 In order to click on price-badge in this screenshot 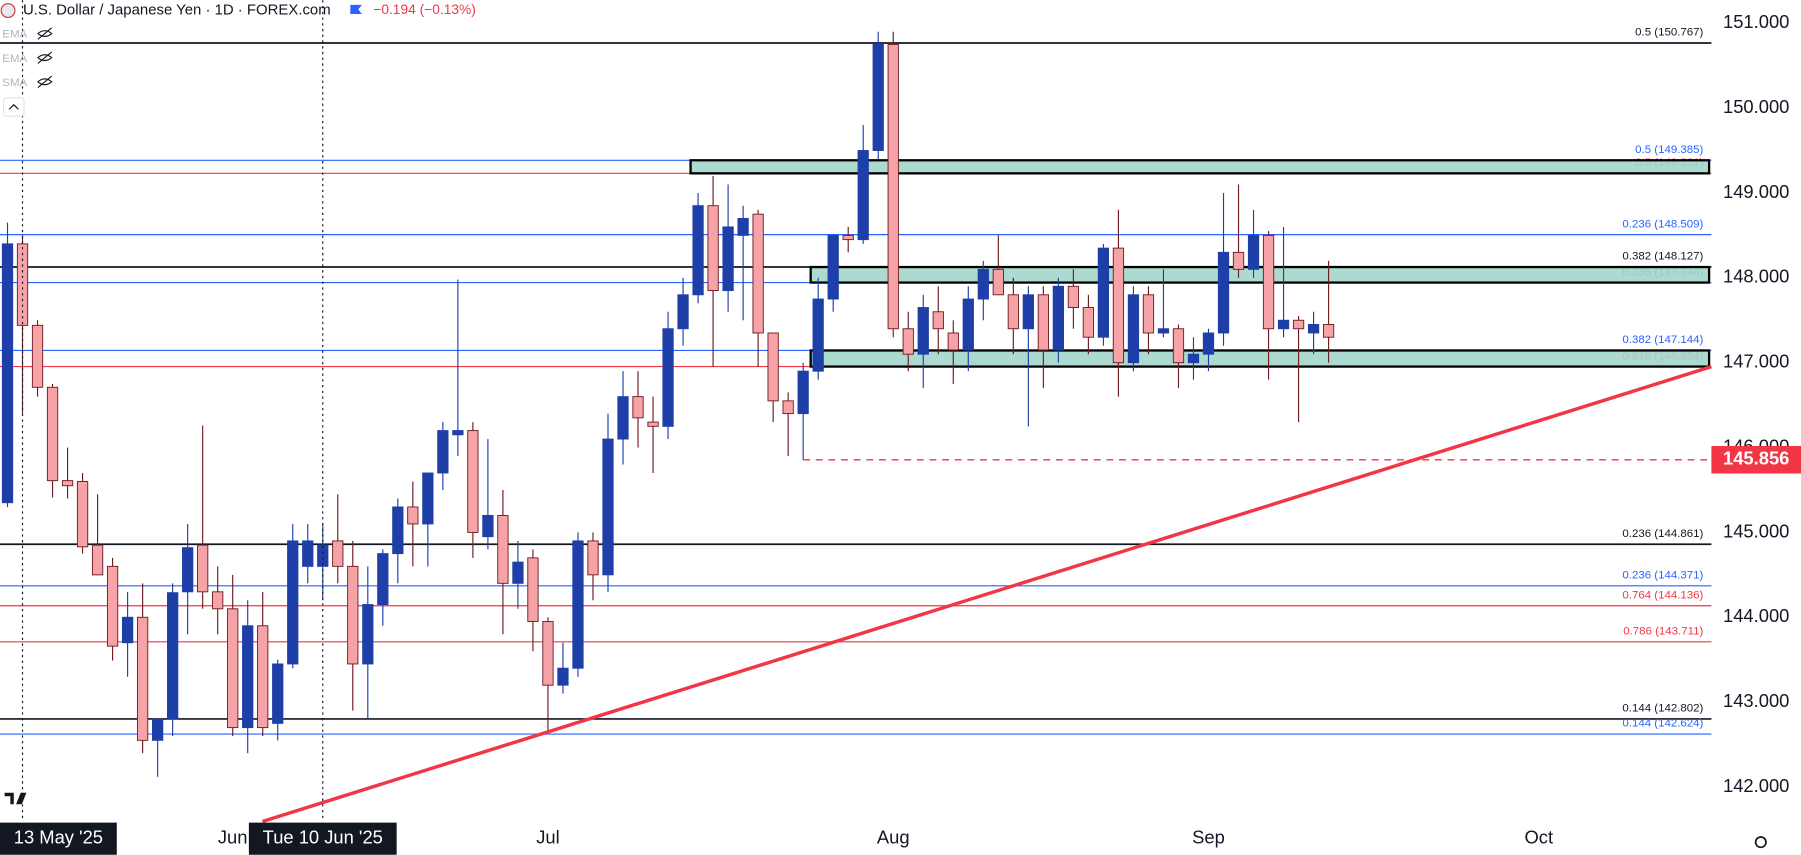, I will do `click(1756, 459)`.